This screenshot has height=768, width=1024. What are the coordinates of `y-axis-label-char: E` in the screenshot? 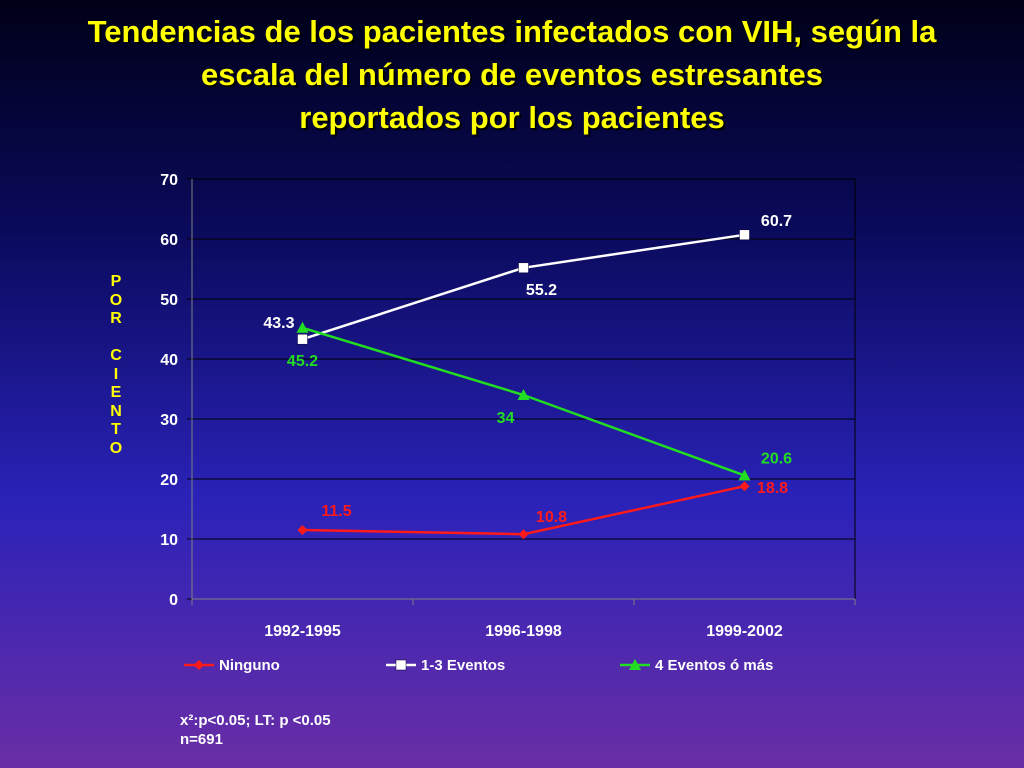 It's located at (116, 392).